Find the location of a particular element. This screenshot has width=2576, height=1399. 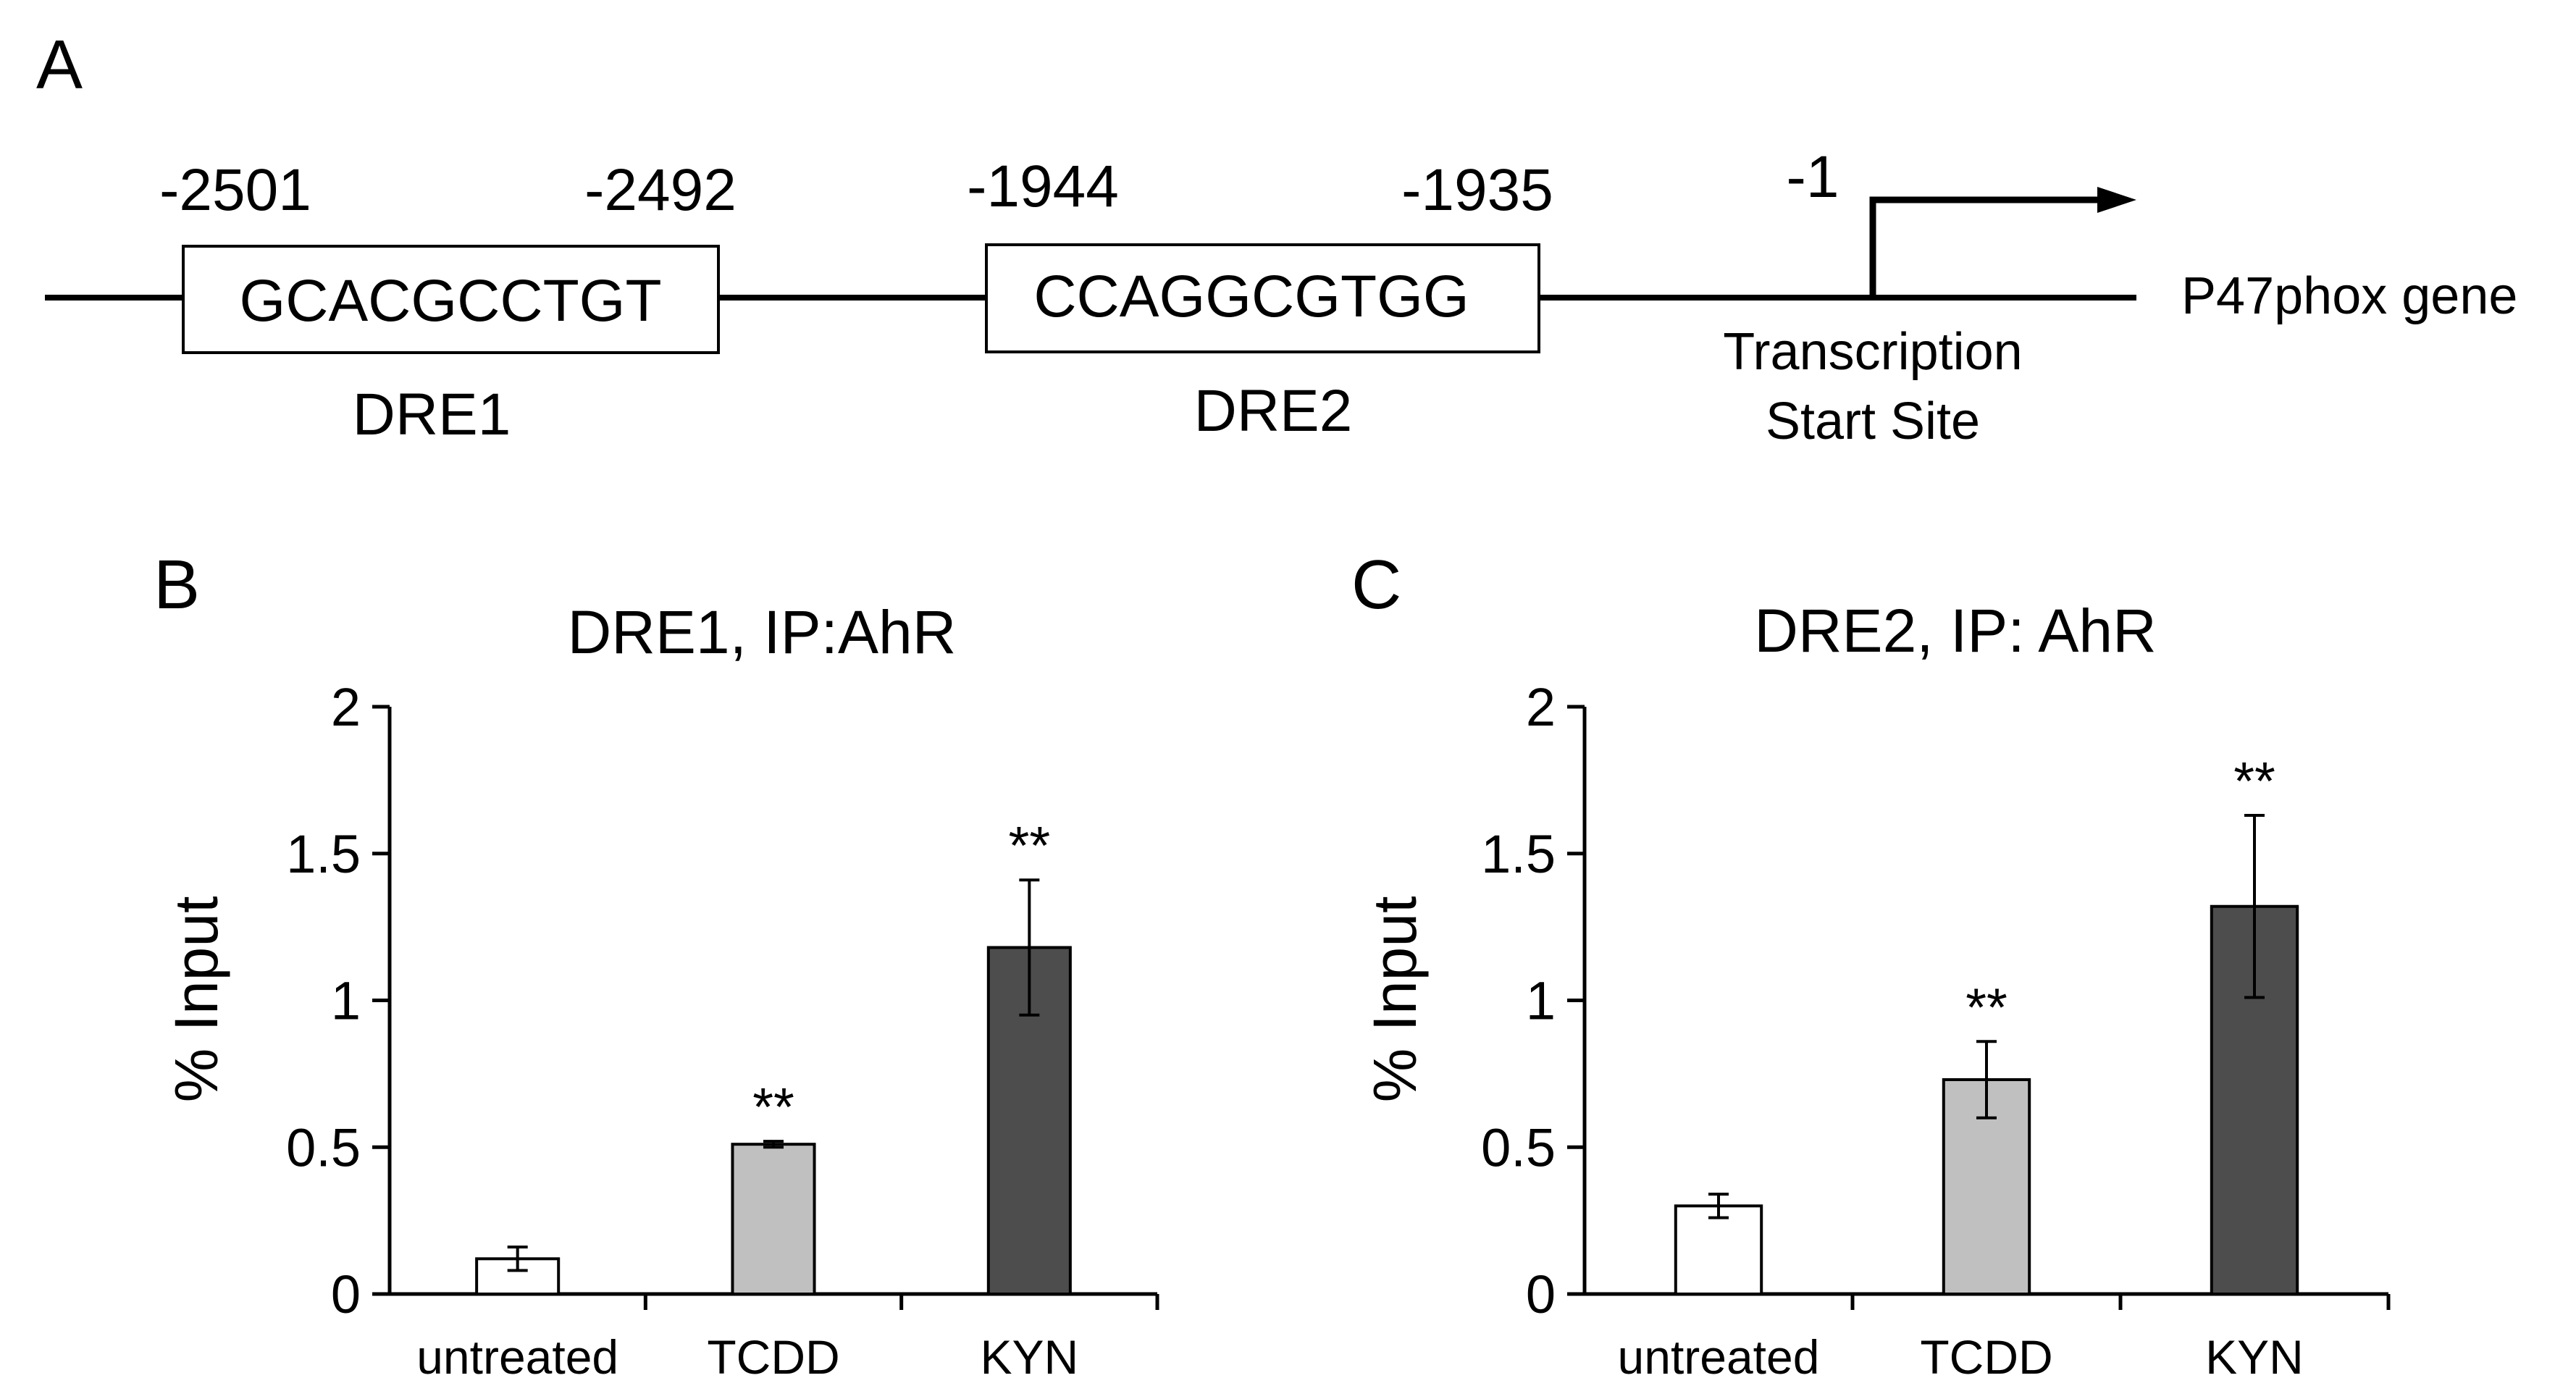

dre2-end-position: -1935 is located at coordinates (1477, 190).